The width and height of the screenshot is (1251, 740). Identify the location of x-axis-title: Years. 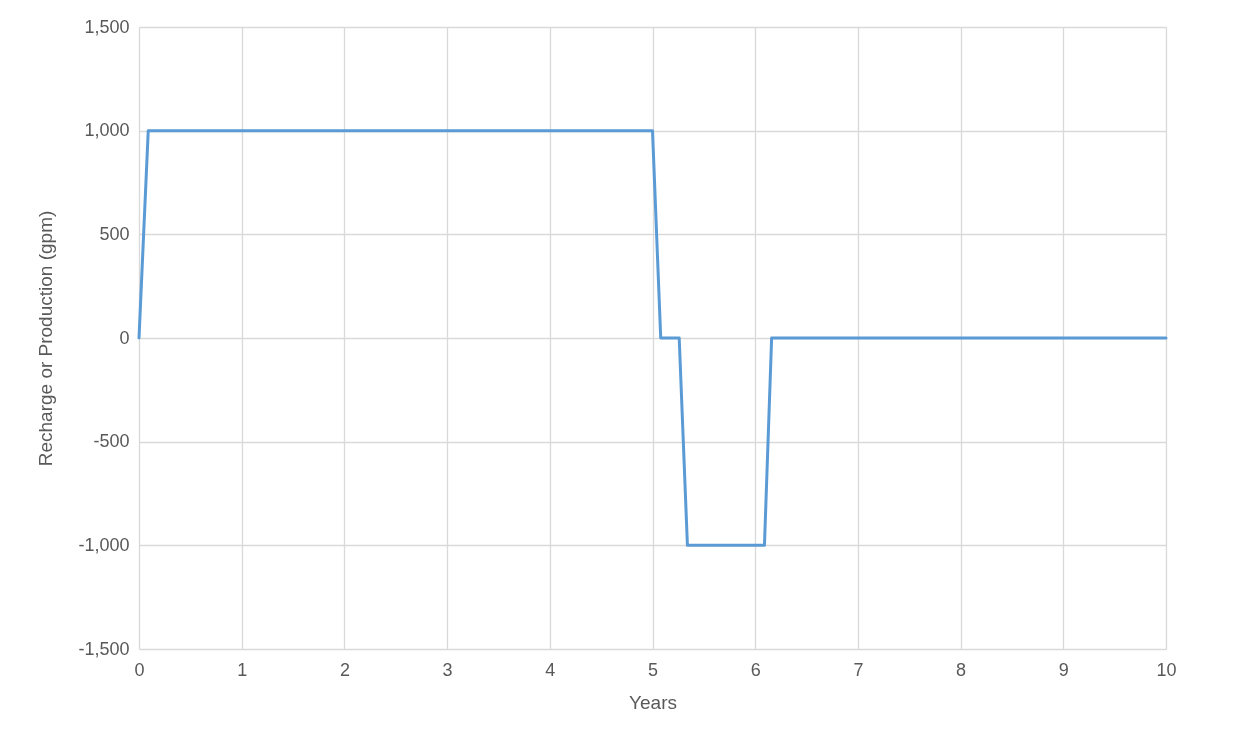
(653, 702).